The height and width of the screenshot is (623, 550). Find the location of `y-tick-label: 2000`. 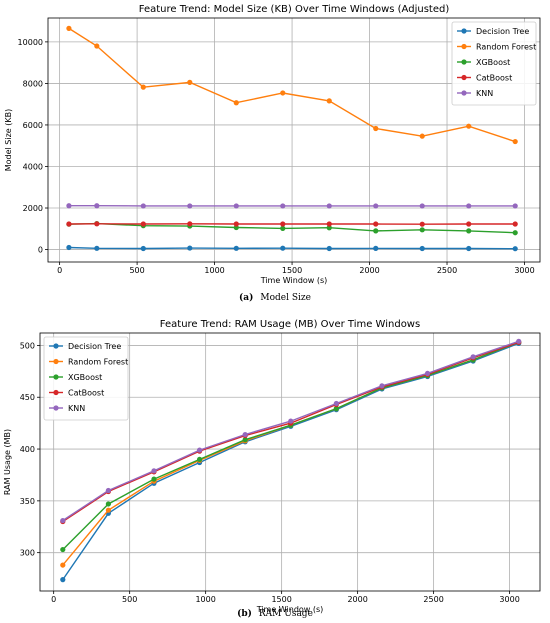

y-tick-label: 2000 is located at coordinates (33, 208).